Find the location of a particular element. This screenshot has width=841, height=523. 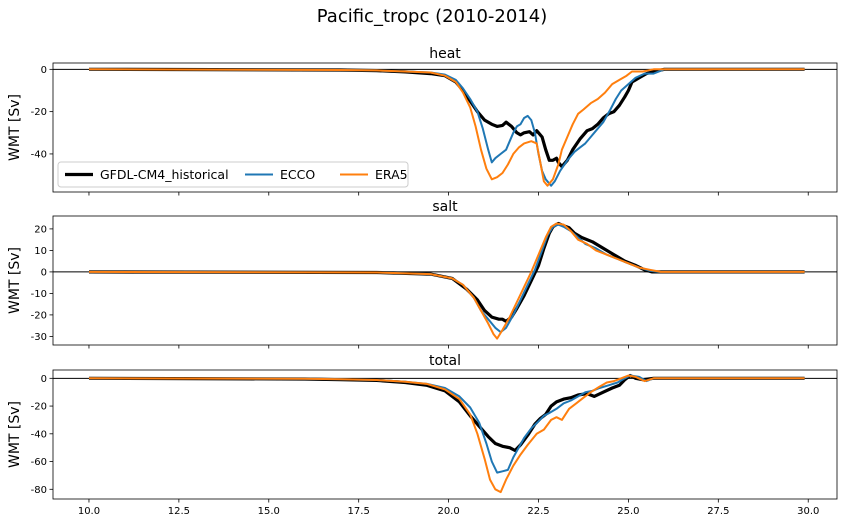

figure-title: Pacific_tropc (2010-2014) is located at coordinates (432, 16).